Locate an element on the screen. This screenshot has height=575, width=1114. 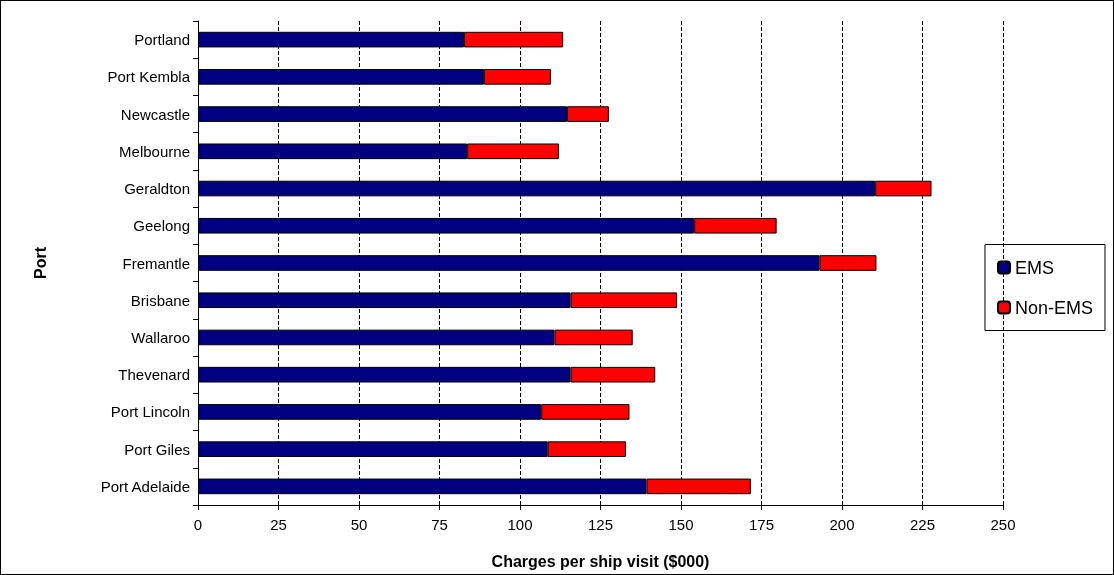
y-tick-label: Geelong is located at coordinates (161, 226).